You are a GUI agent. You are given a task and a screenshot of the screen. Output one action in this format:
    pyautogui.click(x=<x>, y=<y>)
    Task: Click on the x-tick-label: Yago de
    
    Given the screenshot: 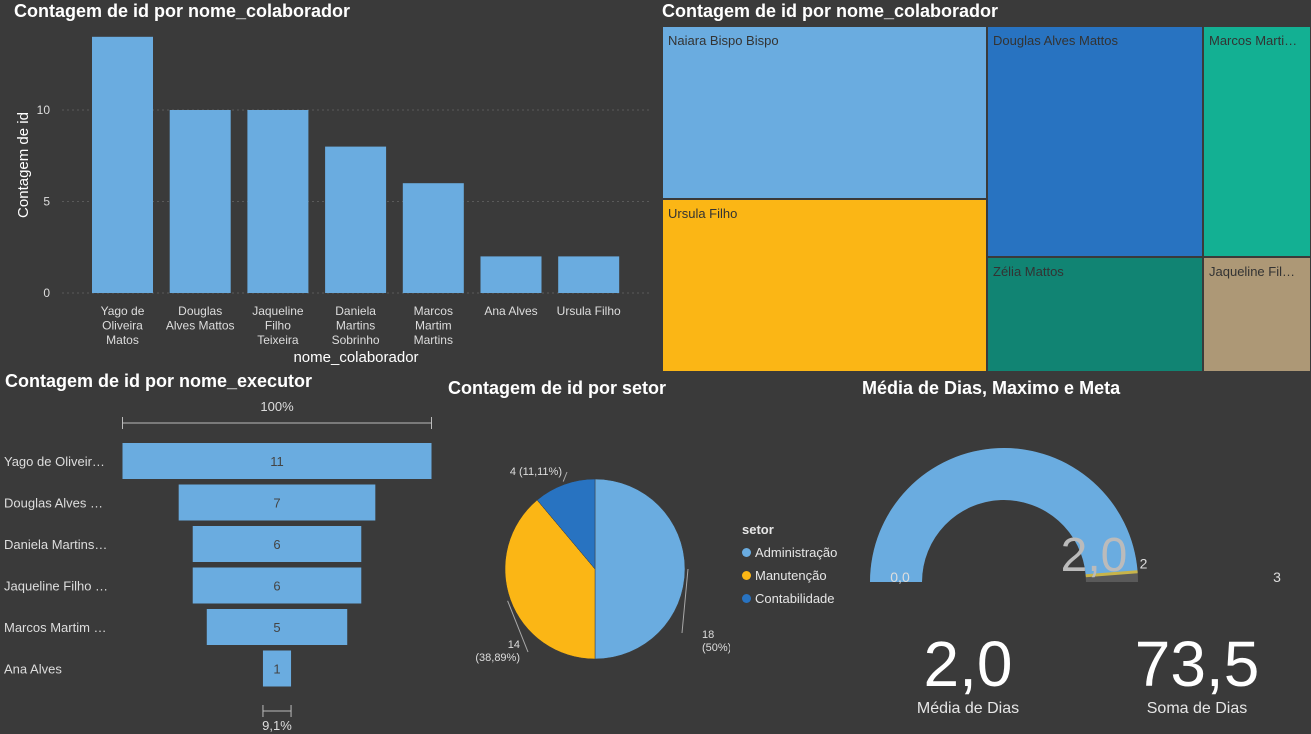 What is the action you would take?
    pyautogui.click(x=123, y=311)
    